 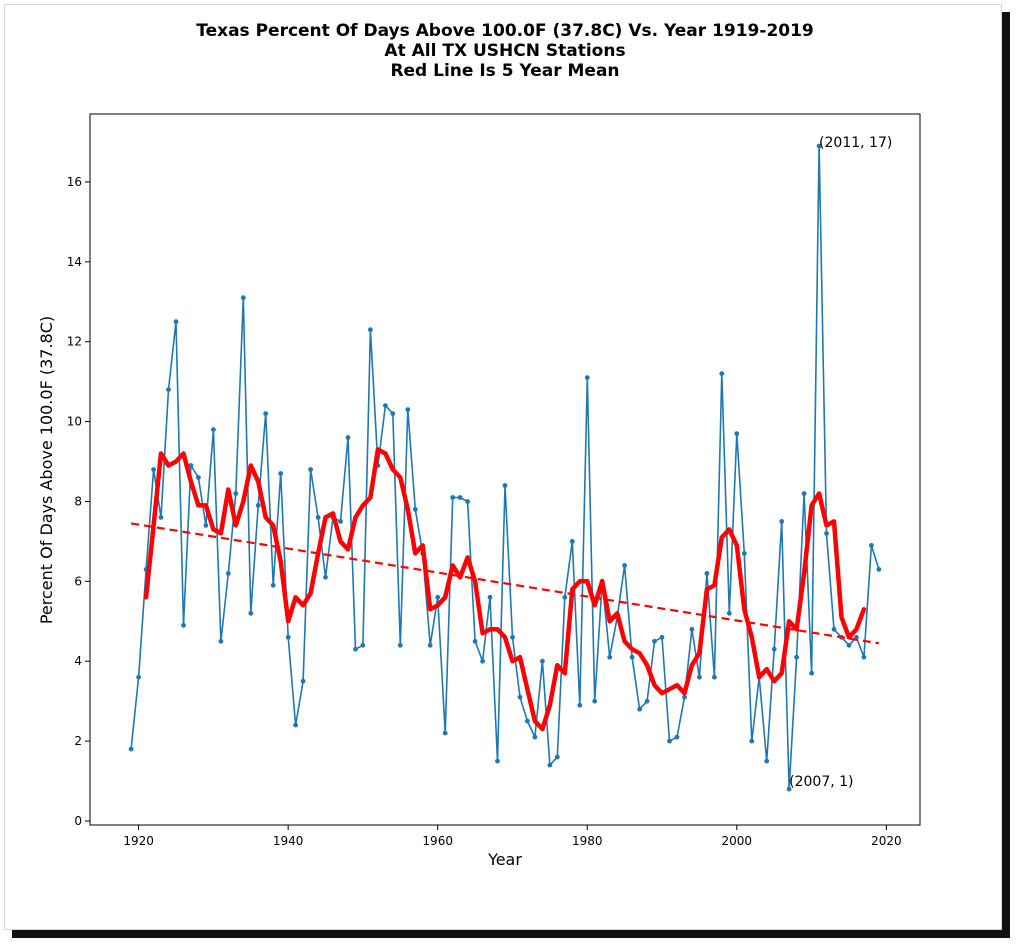 What do you see at coordinates (437, 841) in the screenshot?
I see `x-tick-label: 1960` at bounding box center [437, 841].